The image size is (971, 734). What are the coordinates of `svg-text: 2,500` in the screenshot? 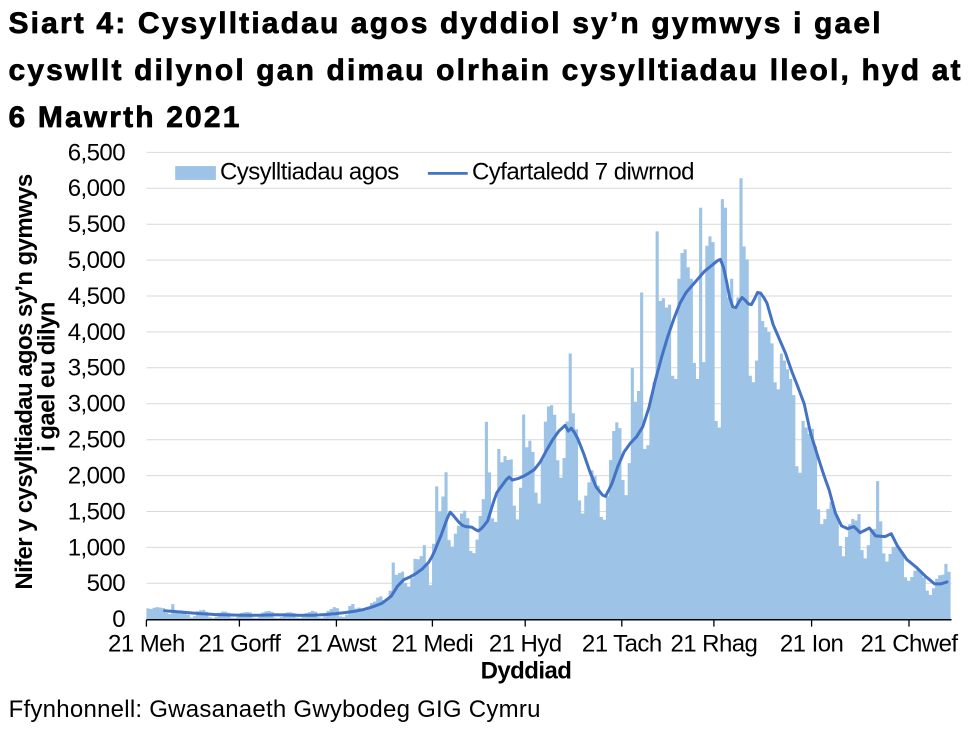 It's located at (97, 440).